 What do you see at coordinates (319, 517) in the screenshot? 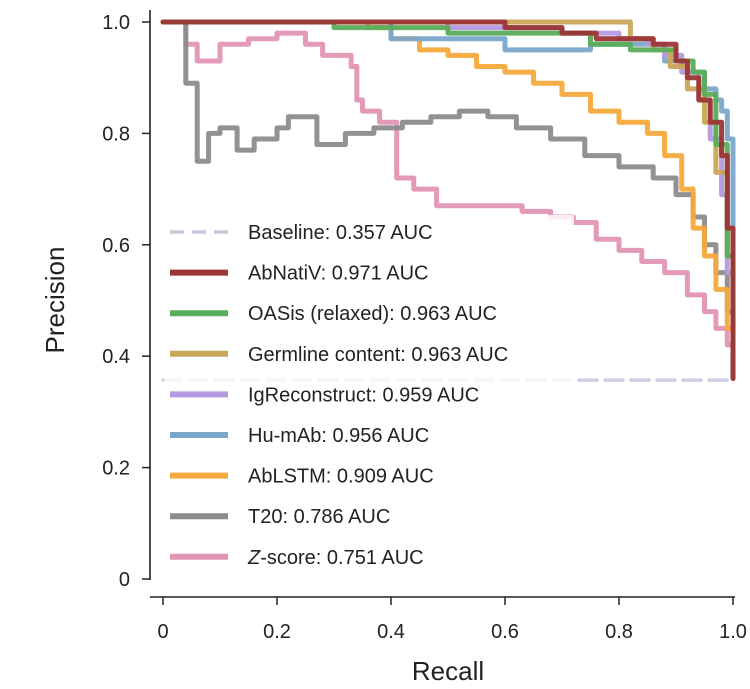
I see `legend-label-t20: T20: 0.786 AUC` at bounding box center [319, 517].